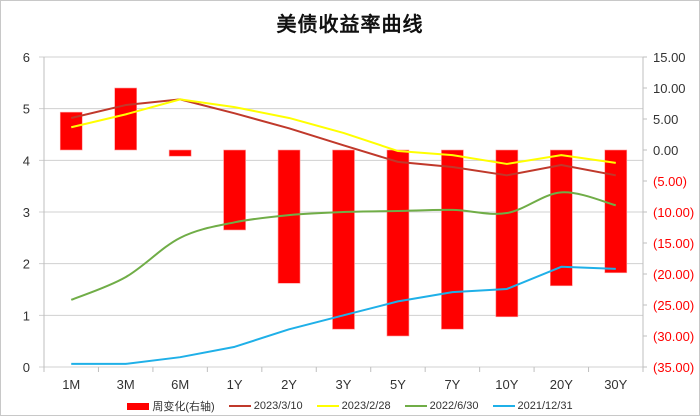 This screenshot has width=700, height=416. What do you see at coordinates (673, 336) in the screenshot?
I see `right-axis-tick: (30.00)` at bounding box center [673, 336].